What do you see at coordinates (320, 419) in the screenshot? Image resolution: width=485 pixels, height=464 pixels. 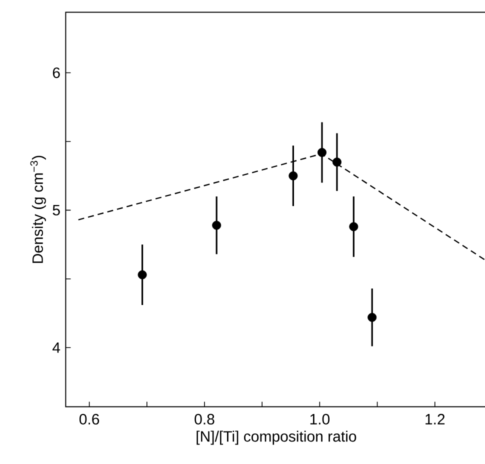 I see `x-tick-label: 1.0` at bounding box center [320, 419].